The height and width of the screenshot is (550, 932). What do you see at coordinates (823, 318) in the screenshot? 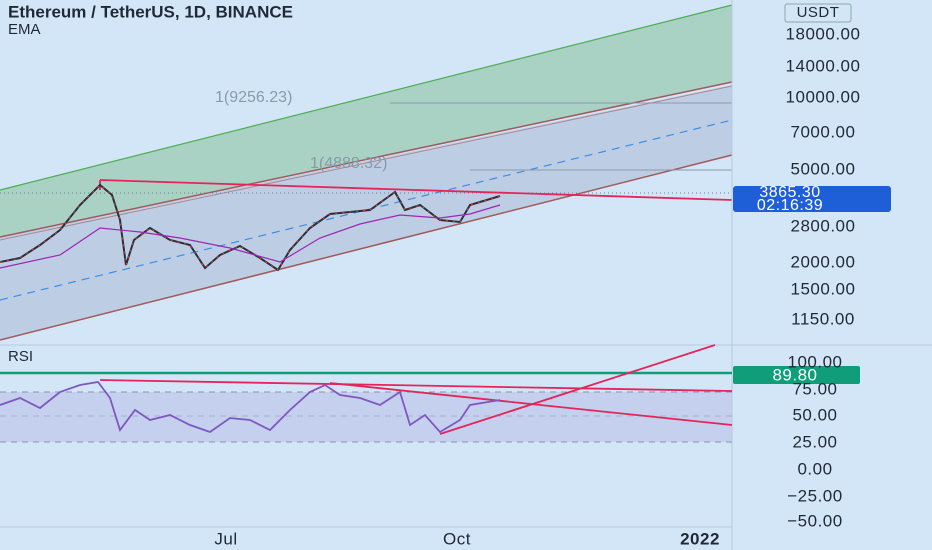
I see `price-tick-label: 1150.00` at bounding box center [823, 318].